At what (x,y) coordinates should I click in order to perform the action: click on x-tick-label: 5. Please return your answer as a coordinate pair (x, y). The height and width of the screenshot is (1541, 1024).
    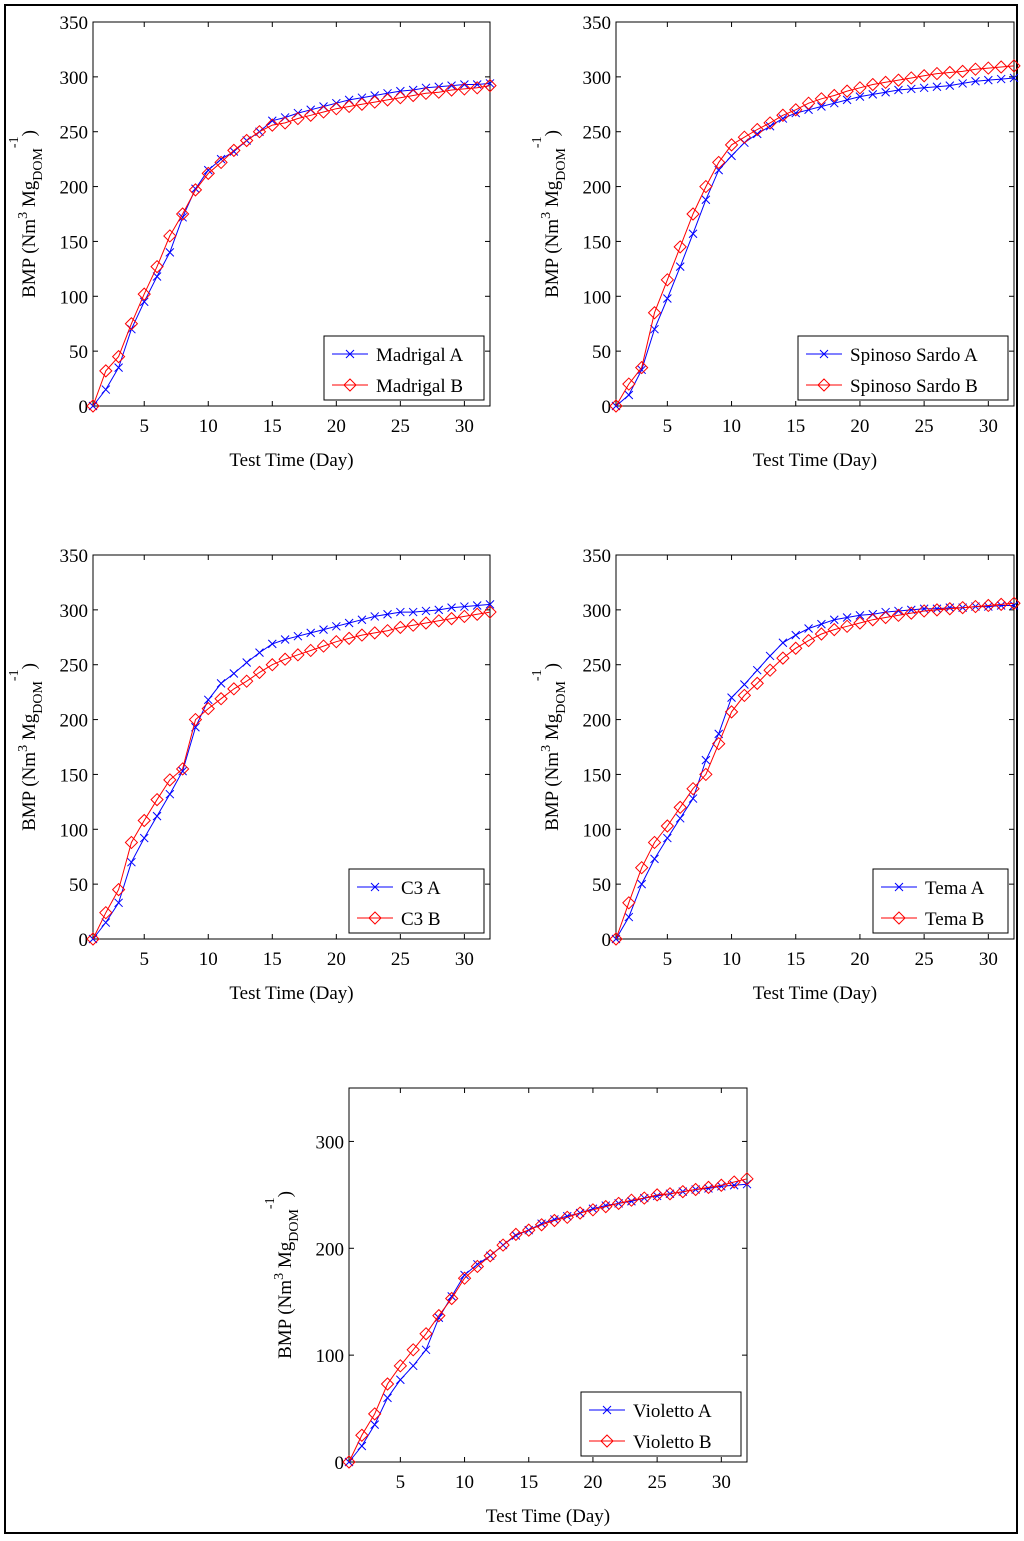
    Looking at the image, I should click on (144, 959).